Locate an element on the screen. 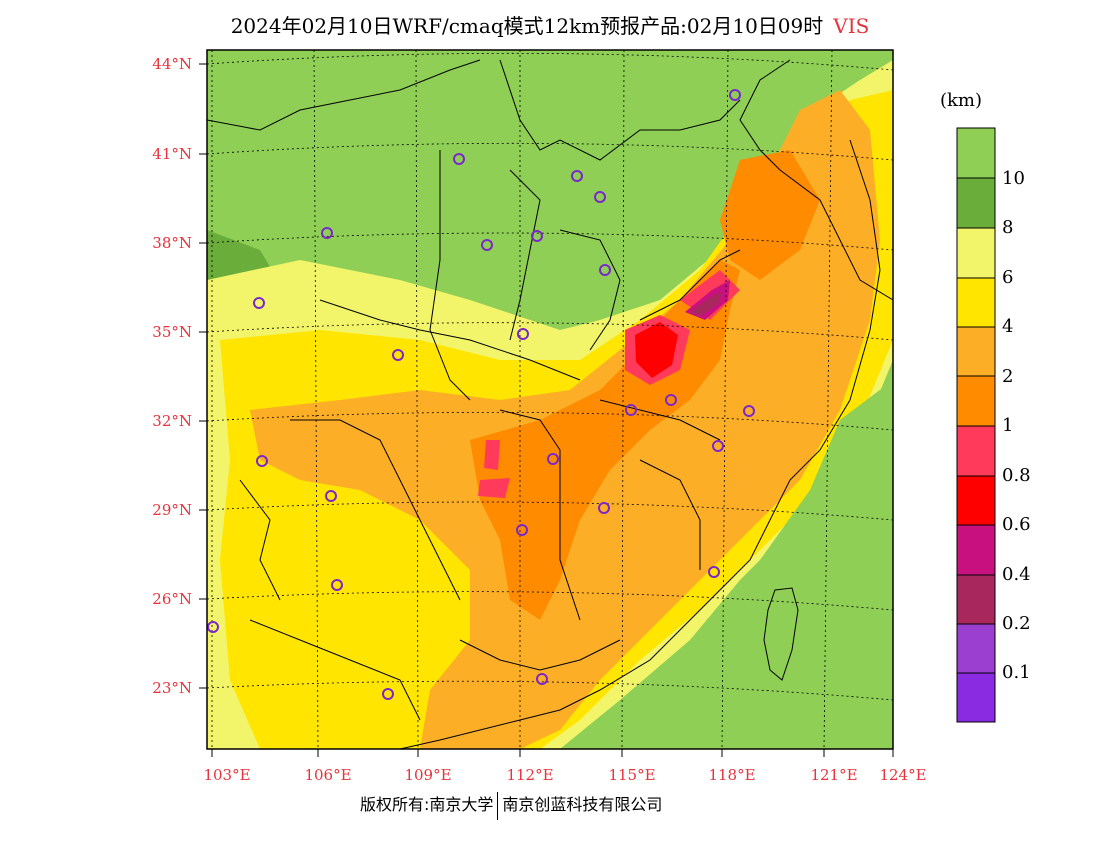 The height and width of the screenshot is (850, 1100). colorbar-swatch-min is located at coordinates (976, 697).